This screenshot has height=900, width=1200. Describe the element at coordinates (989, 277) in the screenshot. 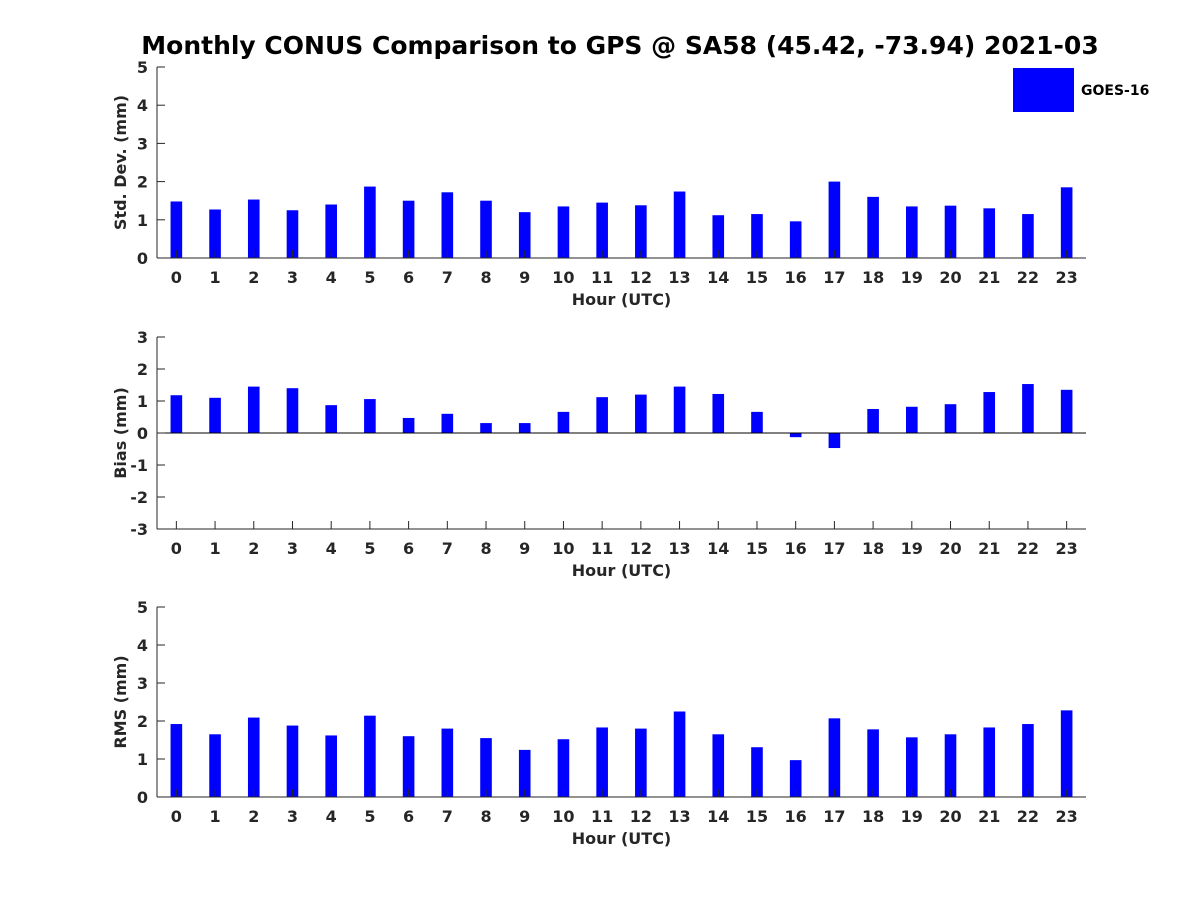

I see `std-dev-x-tick-label: 21` at that location.